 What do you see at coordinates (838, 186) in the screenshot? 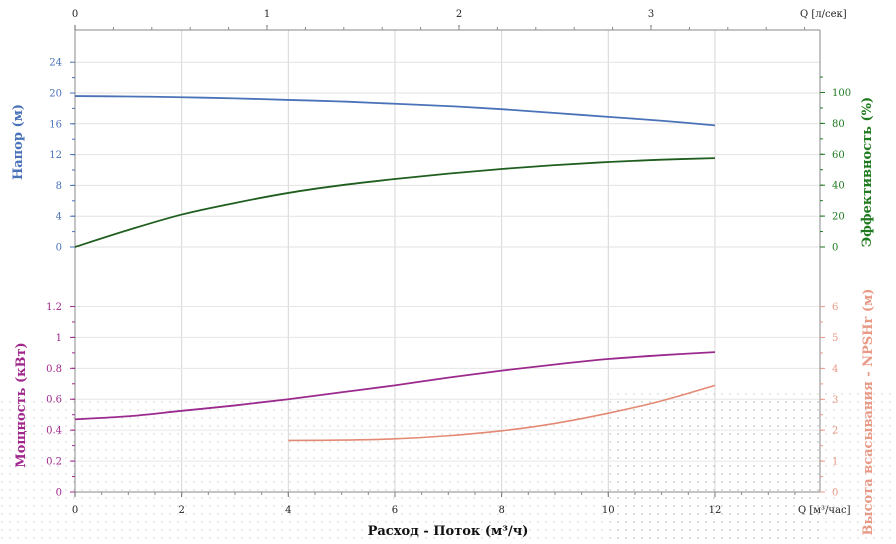
I see `eff-tick-label-2: 40` at bounding box center [838, 186].